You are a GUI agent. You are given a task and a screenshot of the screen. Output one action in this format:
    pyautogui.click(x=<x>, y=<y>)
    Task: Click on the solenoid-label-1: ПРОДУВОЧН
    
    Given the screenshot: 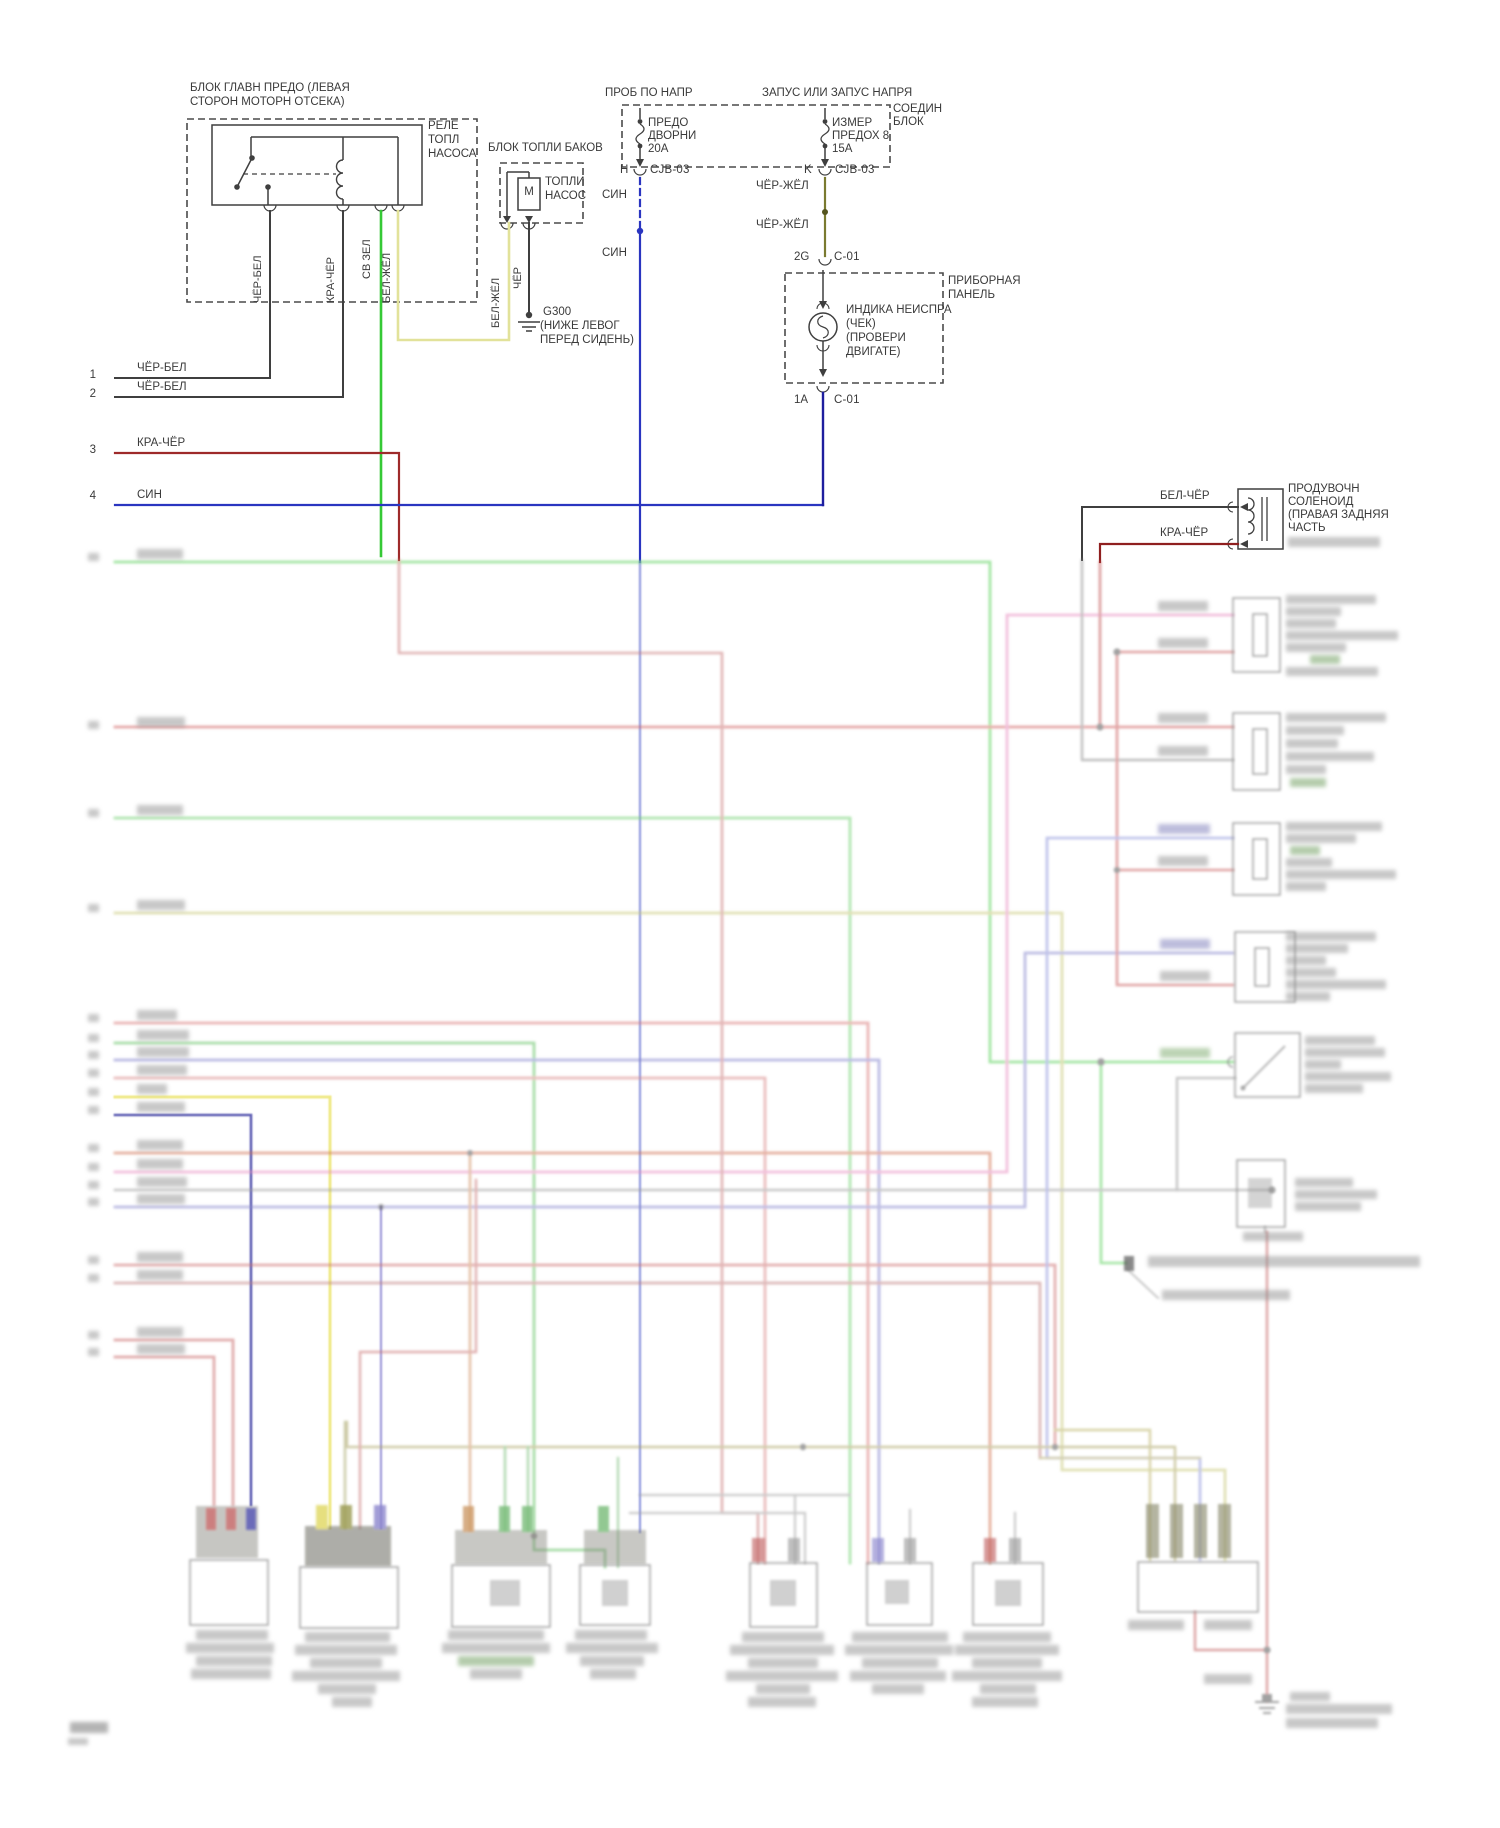 What is the action you would take?
    pyautogui.click(x=1324, y=489)
    